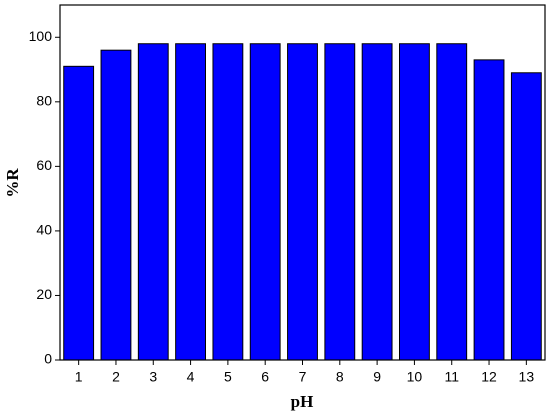  What do you see at coordinates (340, 377) in the screenshot?
I see `x-tick-label: 8` at bounding box center [340, 377].